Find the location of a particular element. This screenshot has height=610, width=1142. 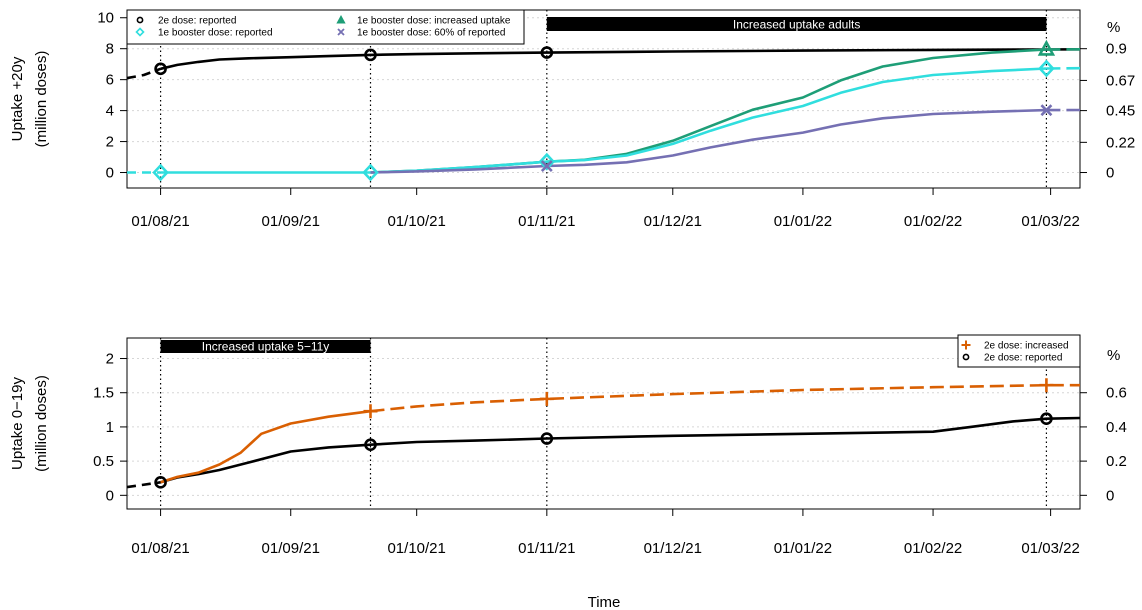

annotation-band-label: Increased uptake 5−11y is located at coordinates (266, 347).